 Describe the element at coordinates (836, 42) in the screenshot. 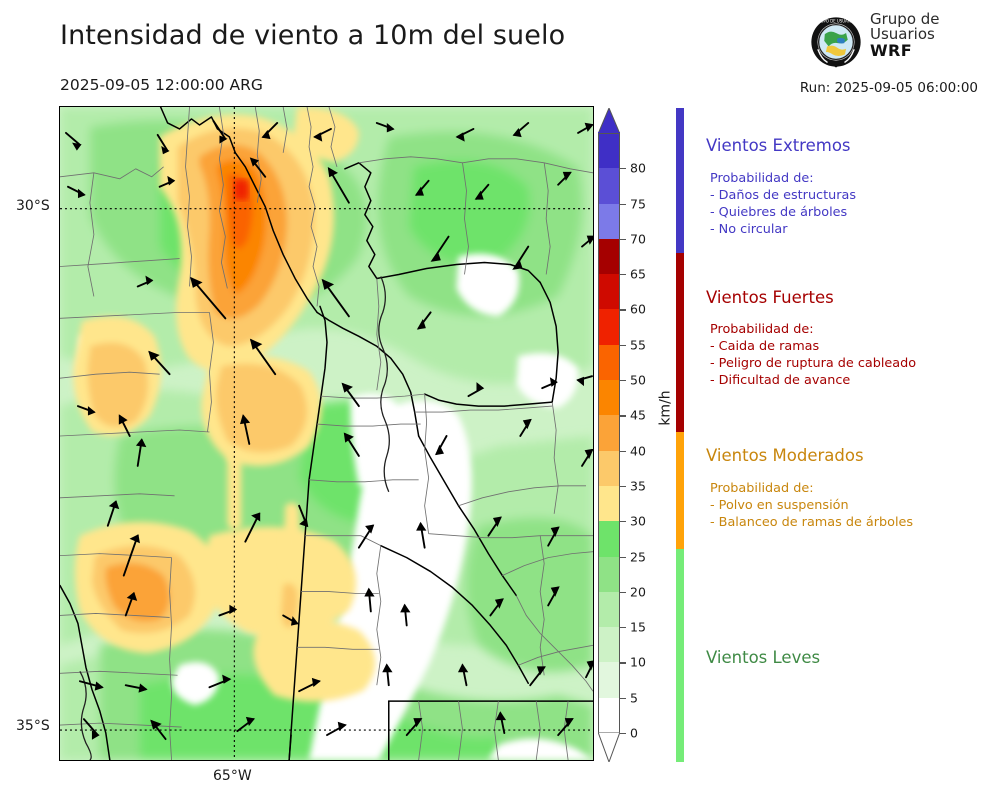

I see `globe-emblem-icon: GRUPO DE USUARIOS` at that location.